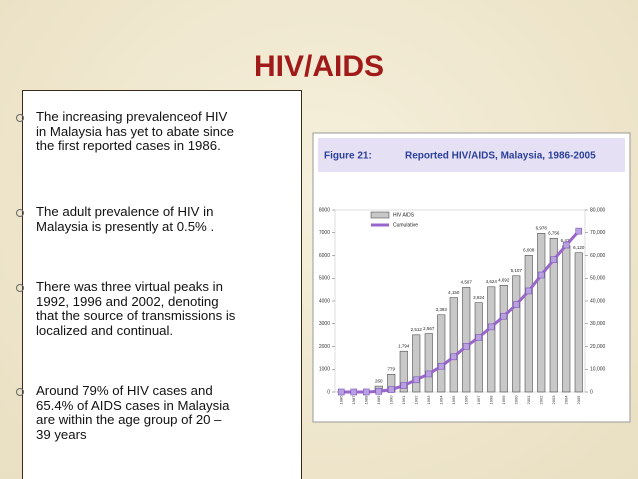  Describe the element at coordinates (490, 400) in the screenshot. I see `x-tick-label: 1998` at that location.